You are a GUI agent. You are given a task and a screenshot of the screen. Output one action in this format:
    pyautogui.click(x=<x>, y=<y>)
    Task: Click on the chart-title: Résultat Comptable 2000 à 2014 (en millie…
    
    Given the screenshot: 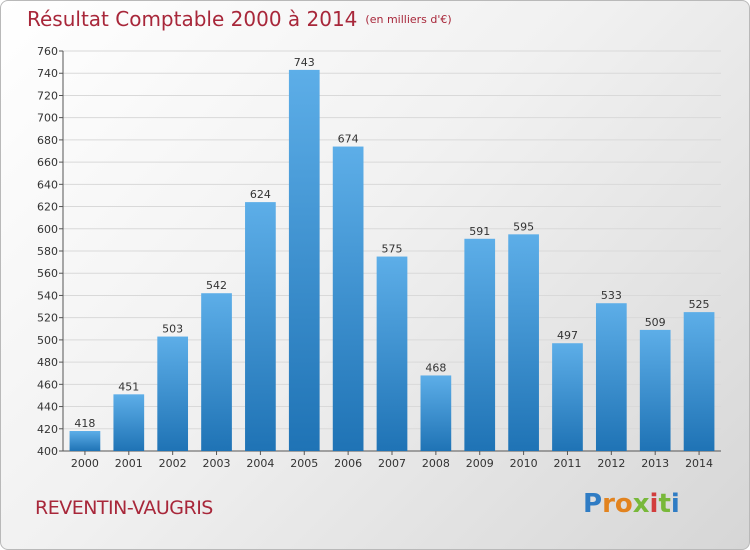 What is the action you would take?
    pyautogui.click(x=239, y=19)
    